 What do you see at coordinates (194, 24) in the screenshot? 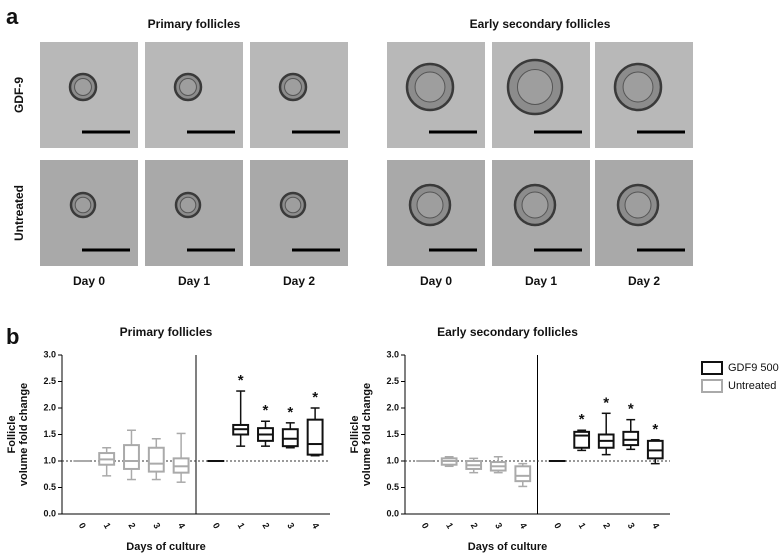
I see `group-title: Primary follicles` at bounding box center [194, 24].